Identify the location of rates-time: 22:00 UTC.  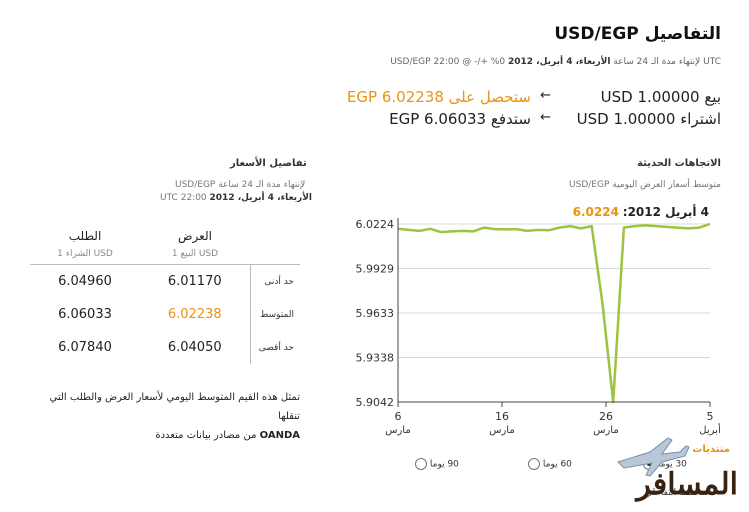
(183, 198).